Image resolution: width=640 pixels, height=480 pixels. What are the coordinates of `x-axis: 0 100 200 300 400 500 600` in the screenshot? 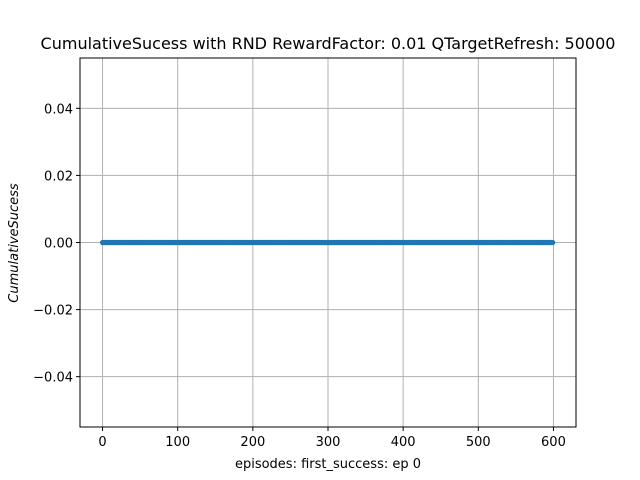 It's located at (332, 438).